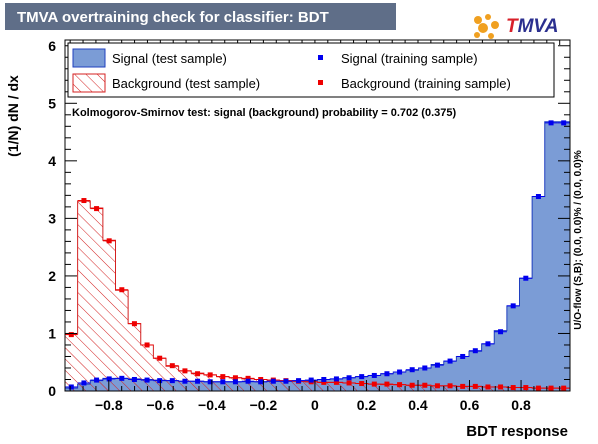 The image size is (598, 444). What do you see at coordinates (52, 46) in the screenshot?
I see `y-tick-label: 6` at bounding box center [52, 46].